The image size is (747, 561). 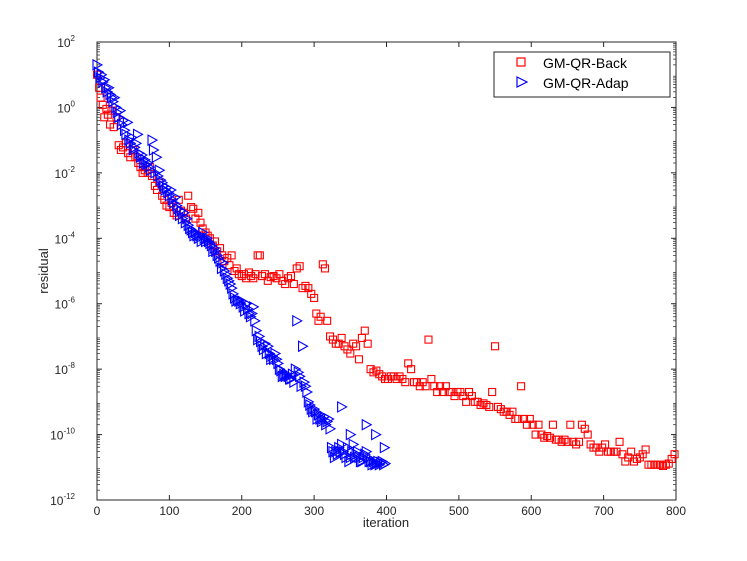 What do you see at coordinates (676, 511) in the screenshot?
I see `x-tick-label: 800` at bounding box center [676, 511].